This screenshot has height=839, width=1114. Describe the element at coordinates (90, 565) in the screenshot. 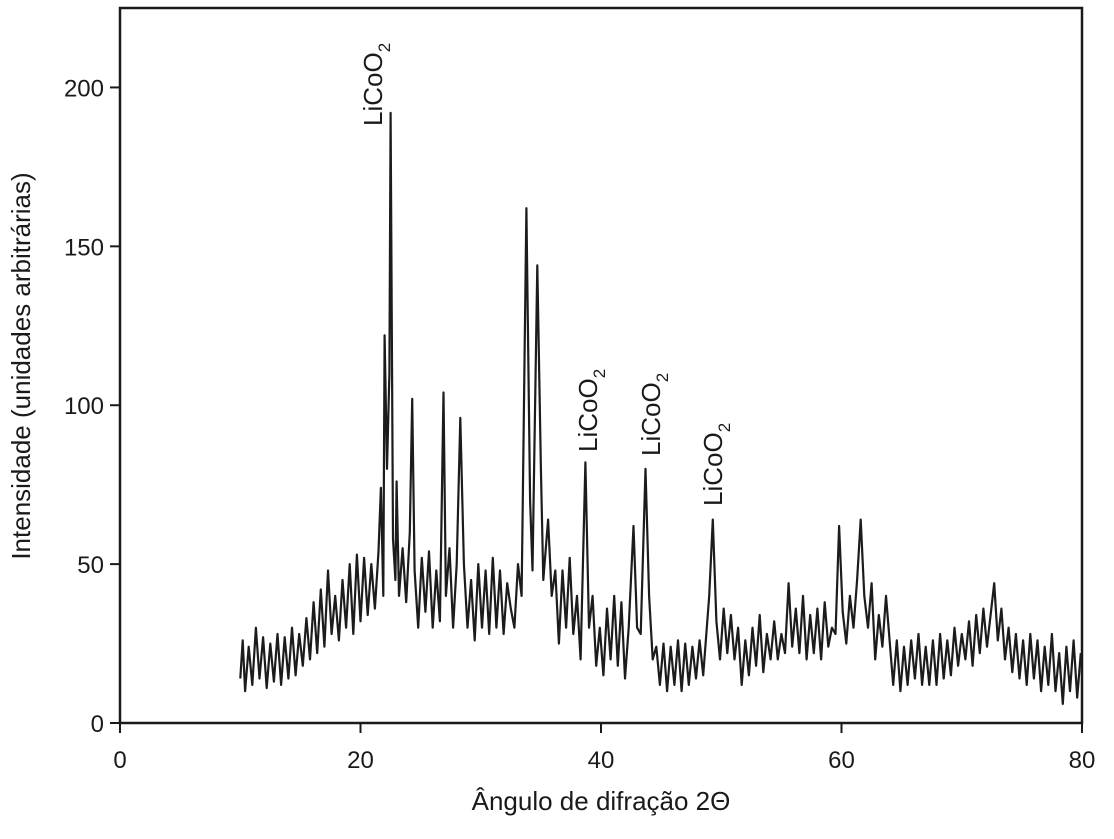

I see `y-tick-label: 50` at that location.